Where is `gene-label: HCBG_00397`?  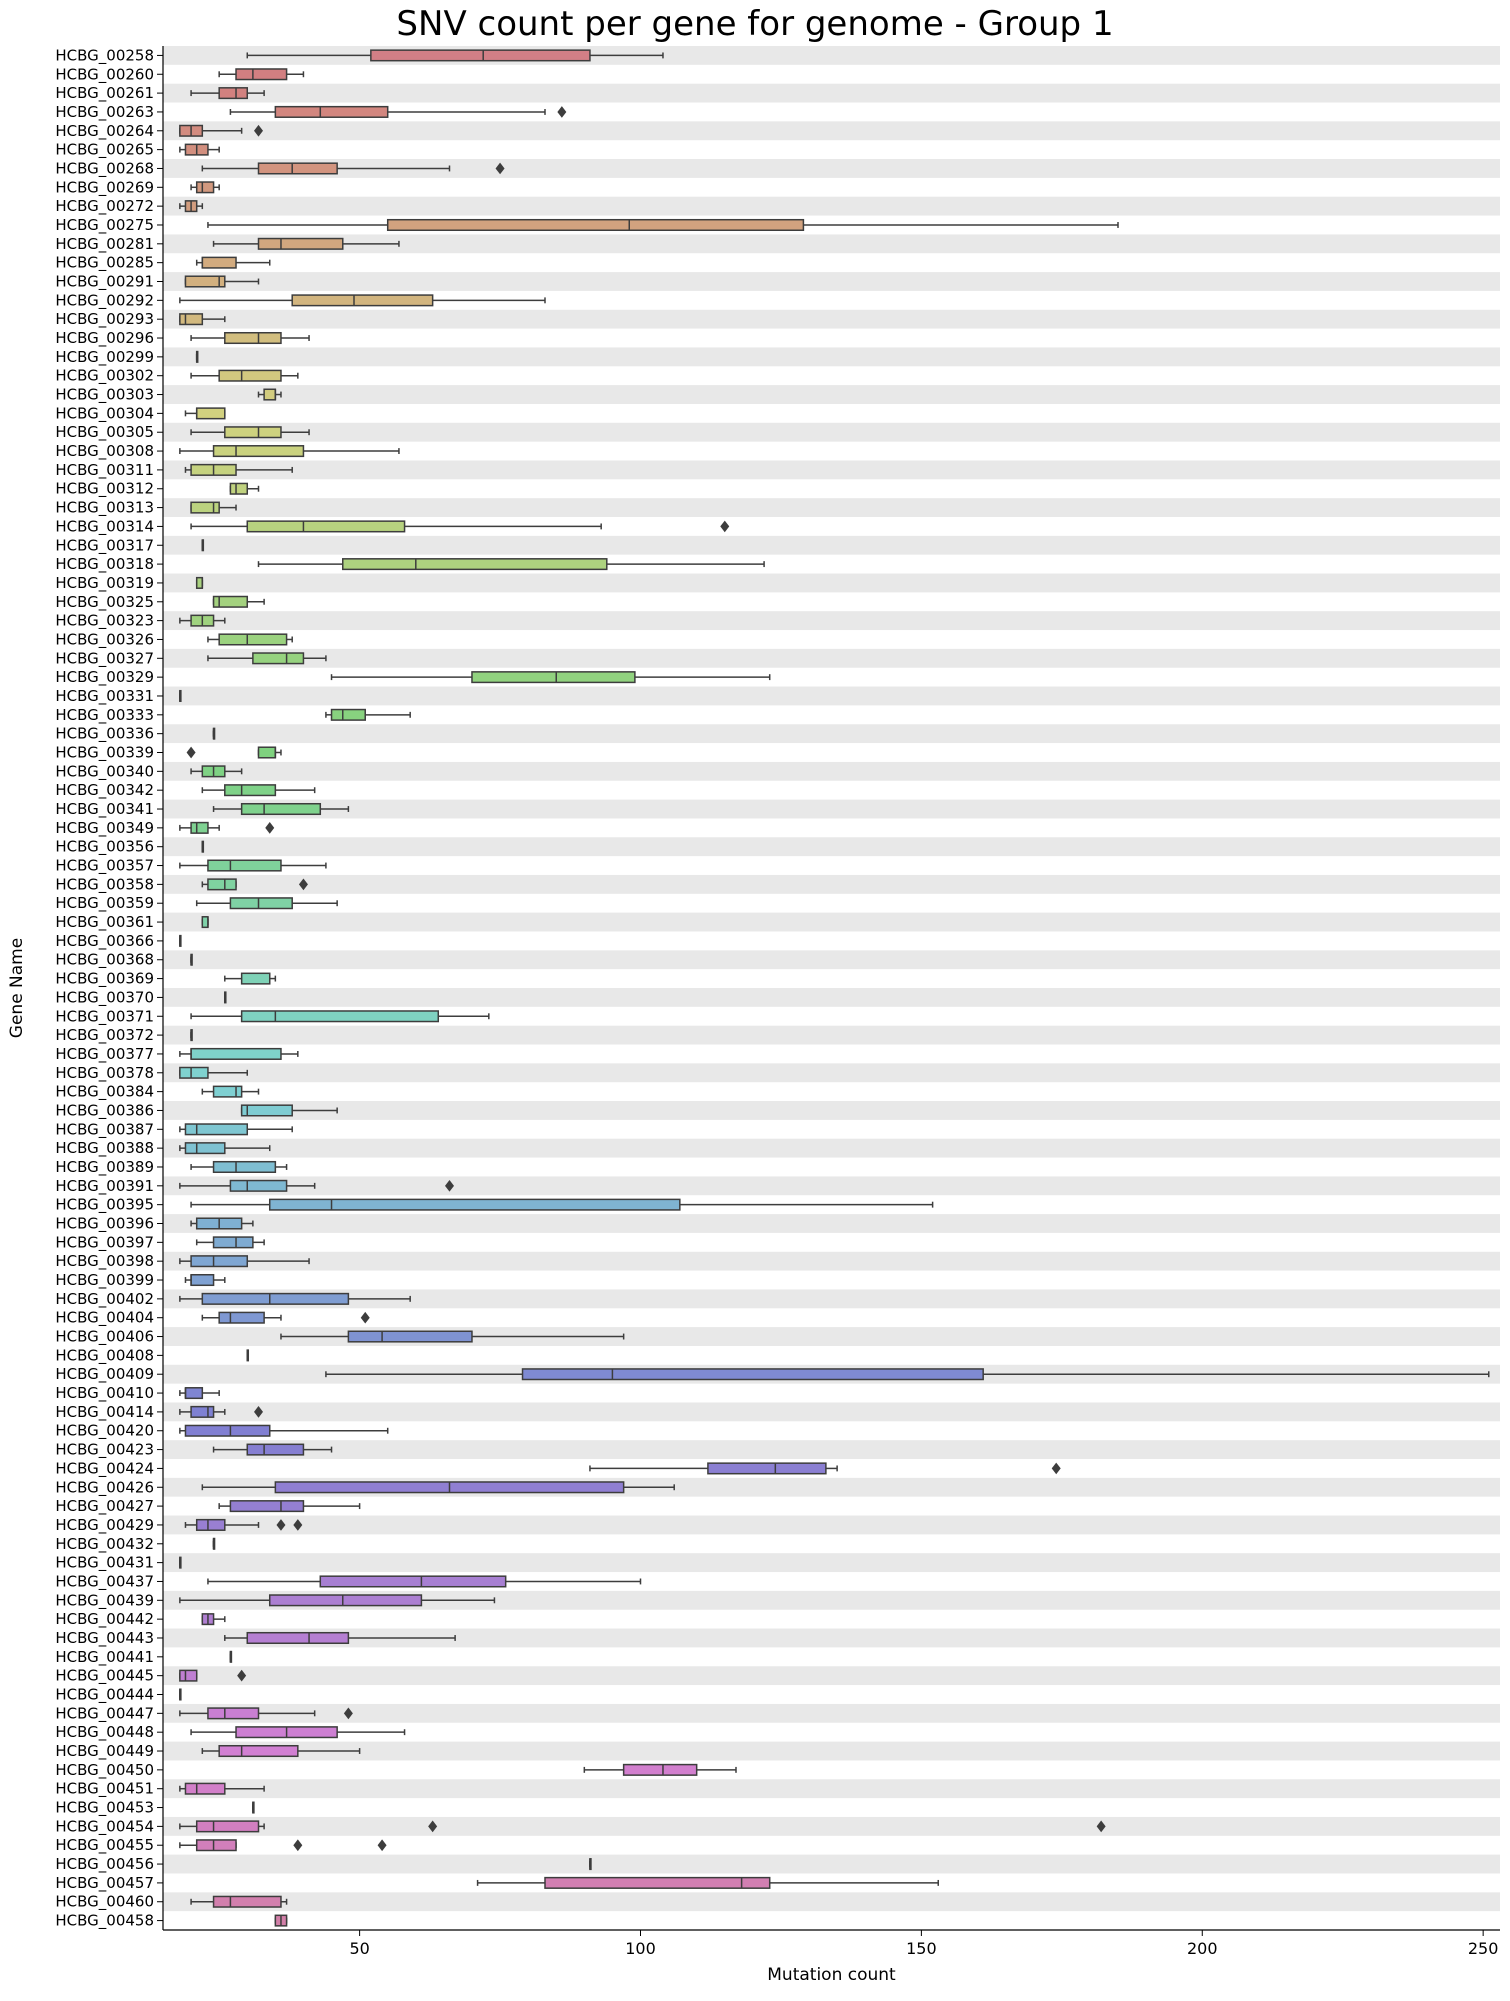
gene-label: HCBG_00397 is located at coordinates (104, 1242).